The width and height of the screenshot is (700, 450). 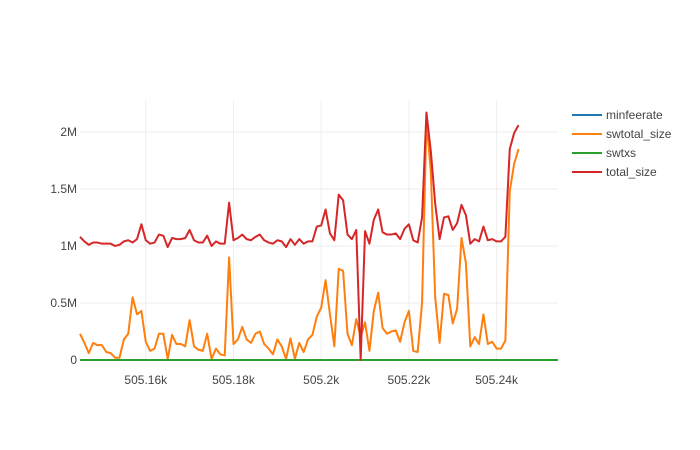 What do you see at coordinates (497, 380) in the screenshot?
I see `x-tick-label: 505.24k` at bounding box center [497, 380].